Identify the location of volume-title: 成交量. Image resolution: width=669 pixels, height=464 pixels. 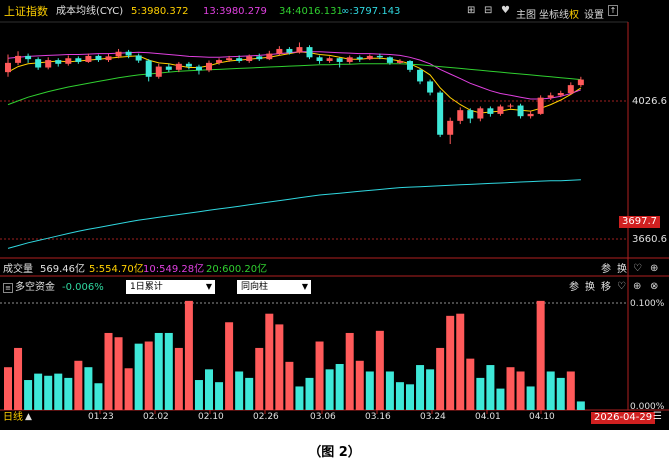
(18, 269).